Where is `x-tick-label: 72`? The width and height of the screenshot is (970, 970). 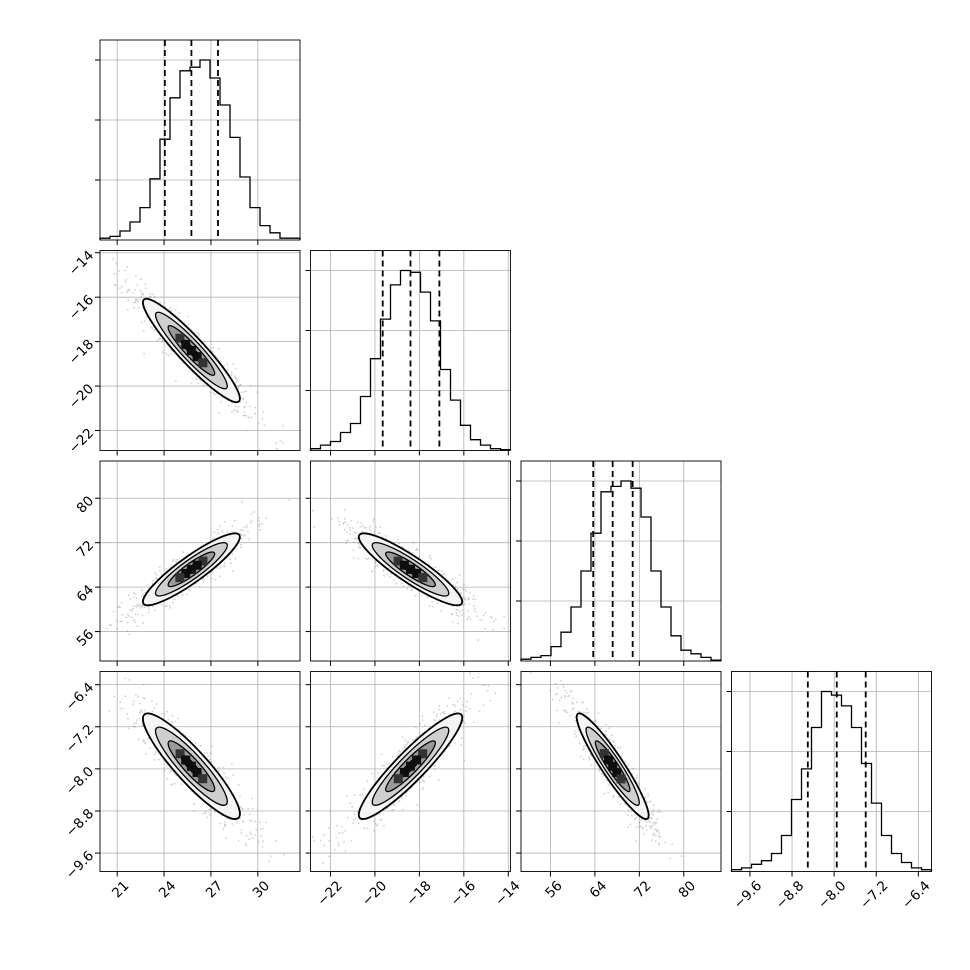
x-tick-label: 72 is located at coordinates (642, 889).